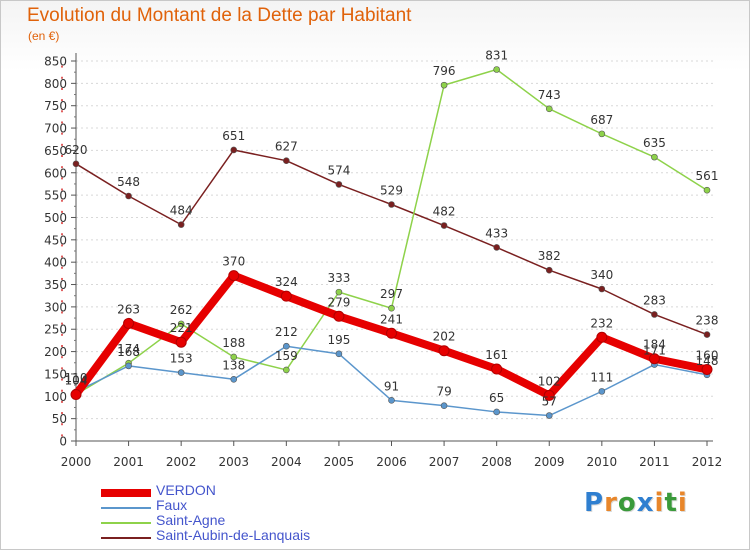  I want to click on y-tick-label: 550, so click(55, 196).